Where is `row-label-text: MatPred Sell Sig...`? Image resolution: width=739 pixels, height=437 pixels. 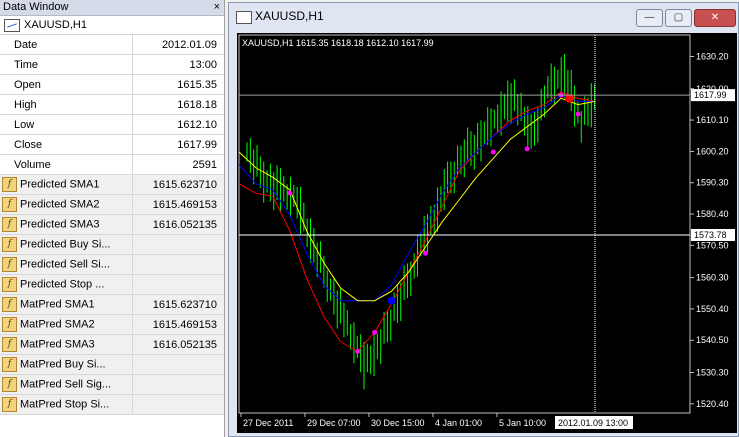 row-label-text: MatPred Sell Sig... is located at coordinates (66, 384).